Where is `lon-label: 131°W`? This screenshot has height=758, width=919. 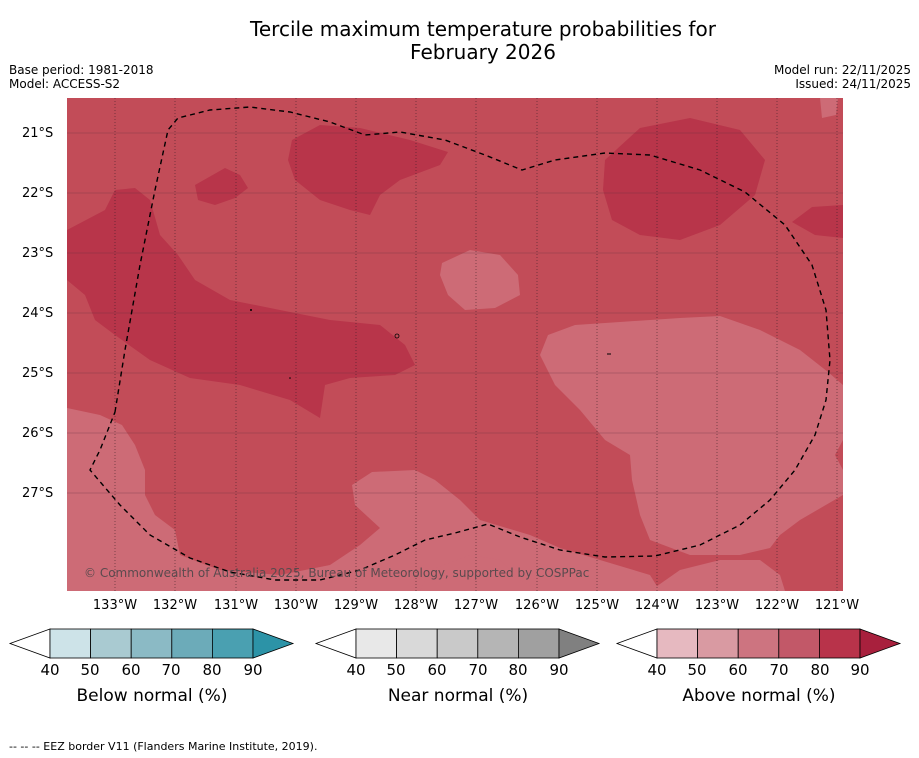 lon-label: 131°W is located at coordinates (236, 605).